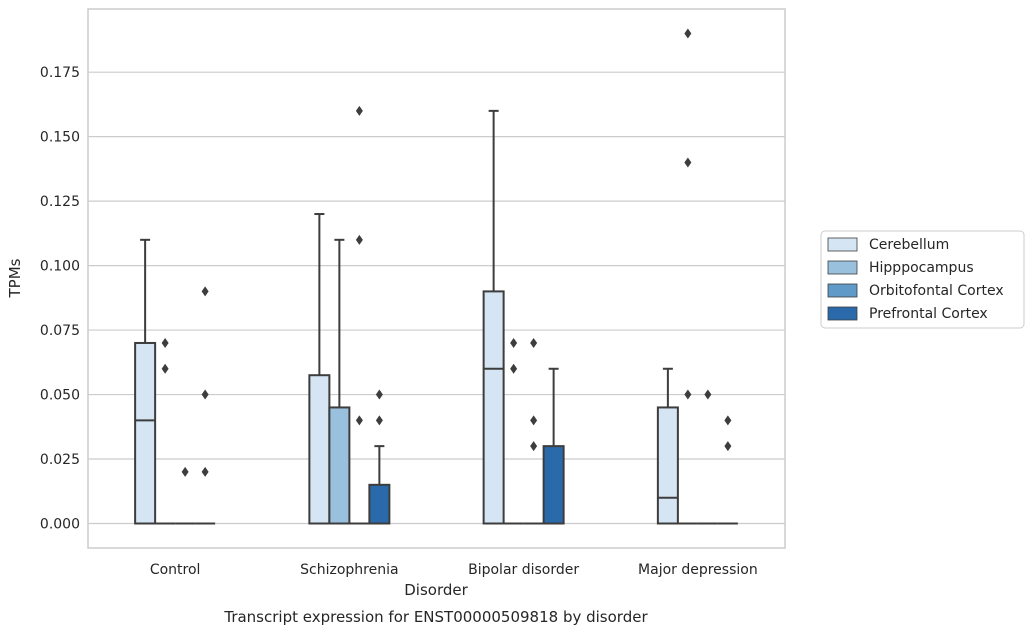 The width and height of the screenshot is (1033, 634). What do you see at coordinates (936, 291) in the screenshot?
I see `legend-label: Orbitofontal Cortex` at bounding box center [936, 291].